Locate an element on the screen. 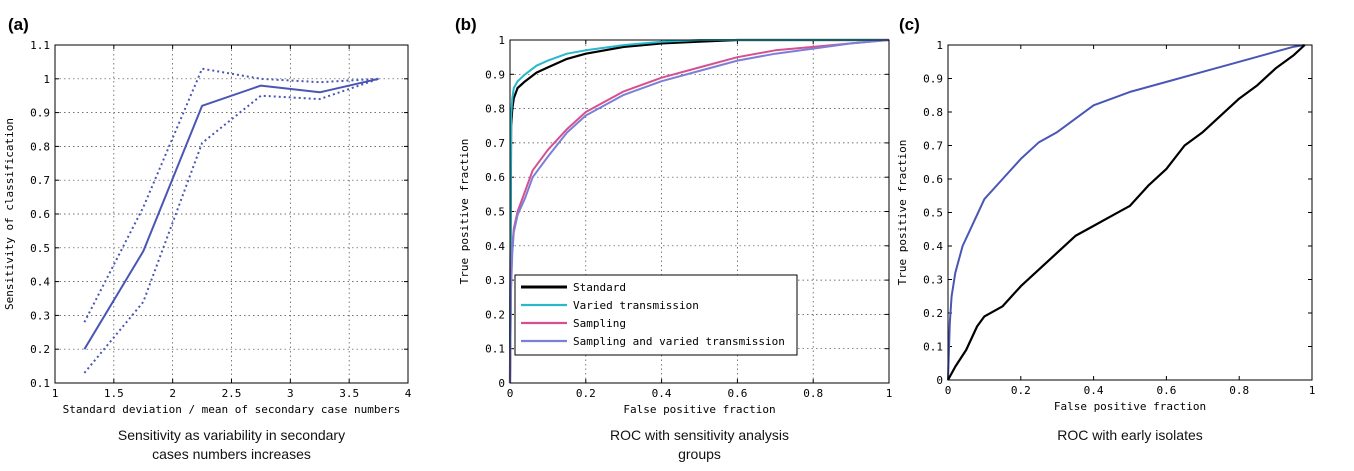 Image resolution: width=1354 pixels, height=471 pixels. legend-label: Varied transmission is located at coordinates (636, 305).